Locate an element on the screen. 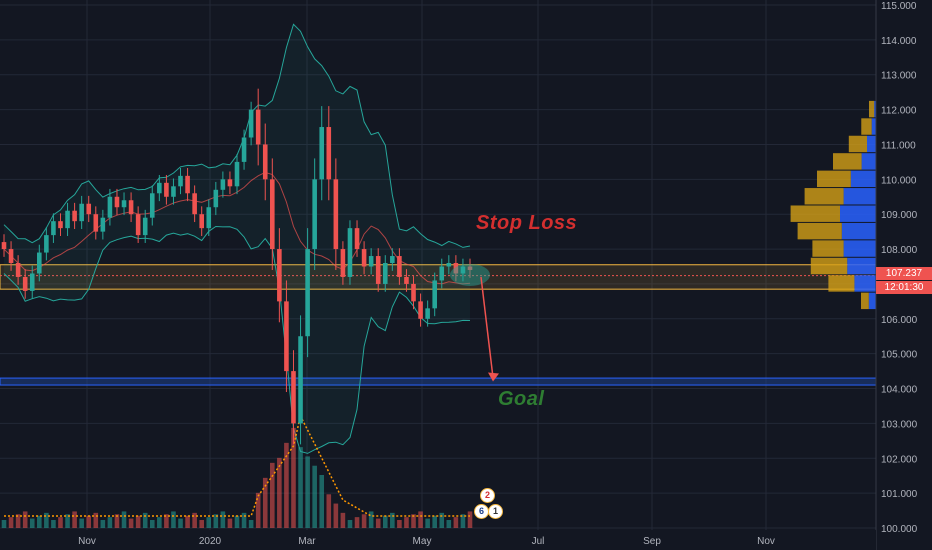 This screenshot has height=550, width=932. event-badge-us: 6 is located at coordinates (481, 511).